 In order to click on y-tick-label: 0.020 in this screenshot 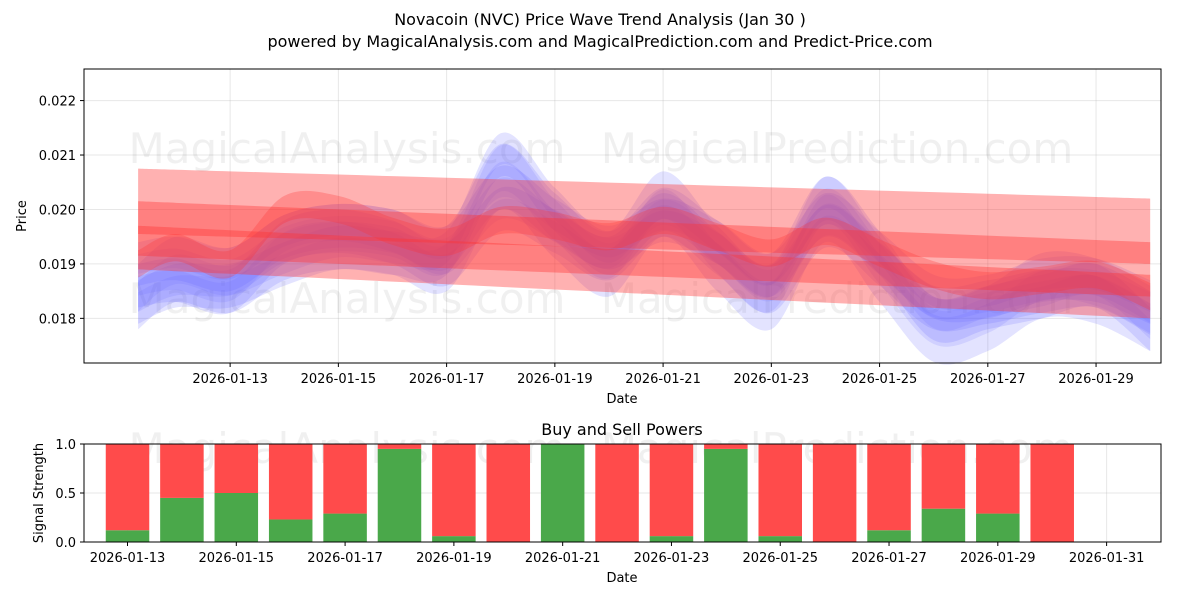, I will do `click(57, 210)`.